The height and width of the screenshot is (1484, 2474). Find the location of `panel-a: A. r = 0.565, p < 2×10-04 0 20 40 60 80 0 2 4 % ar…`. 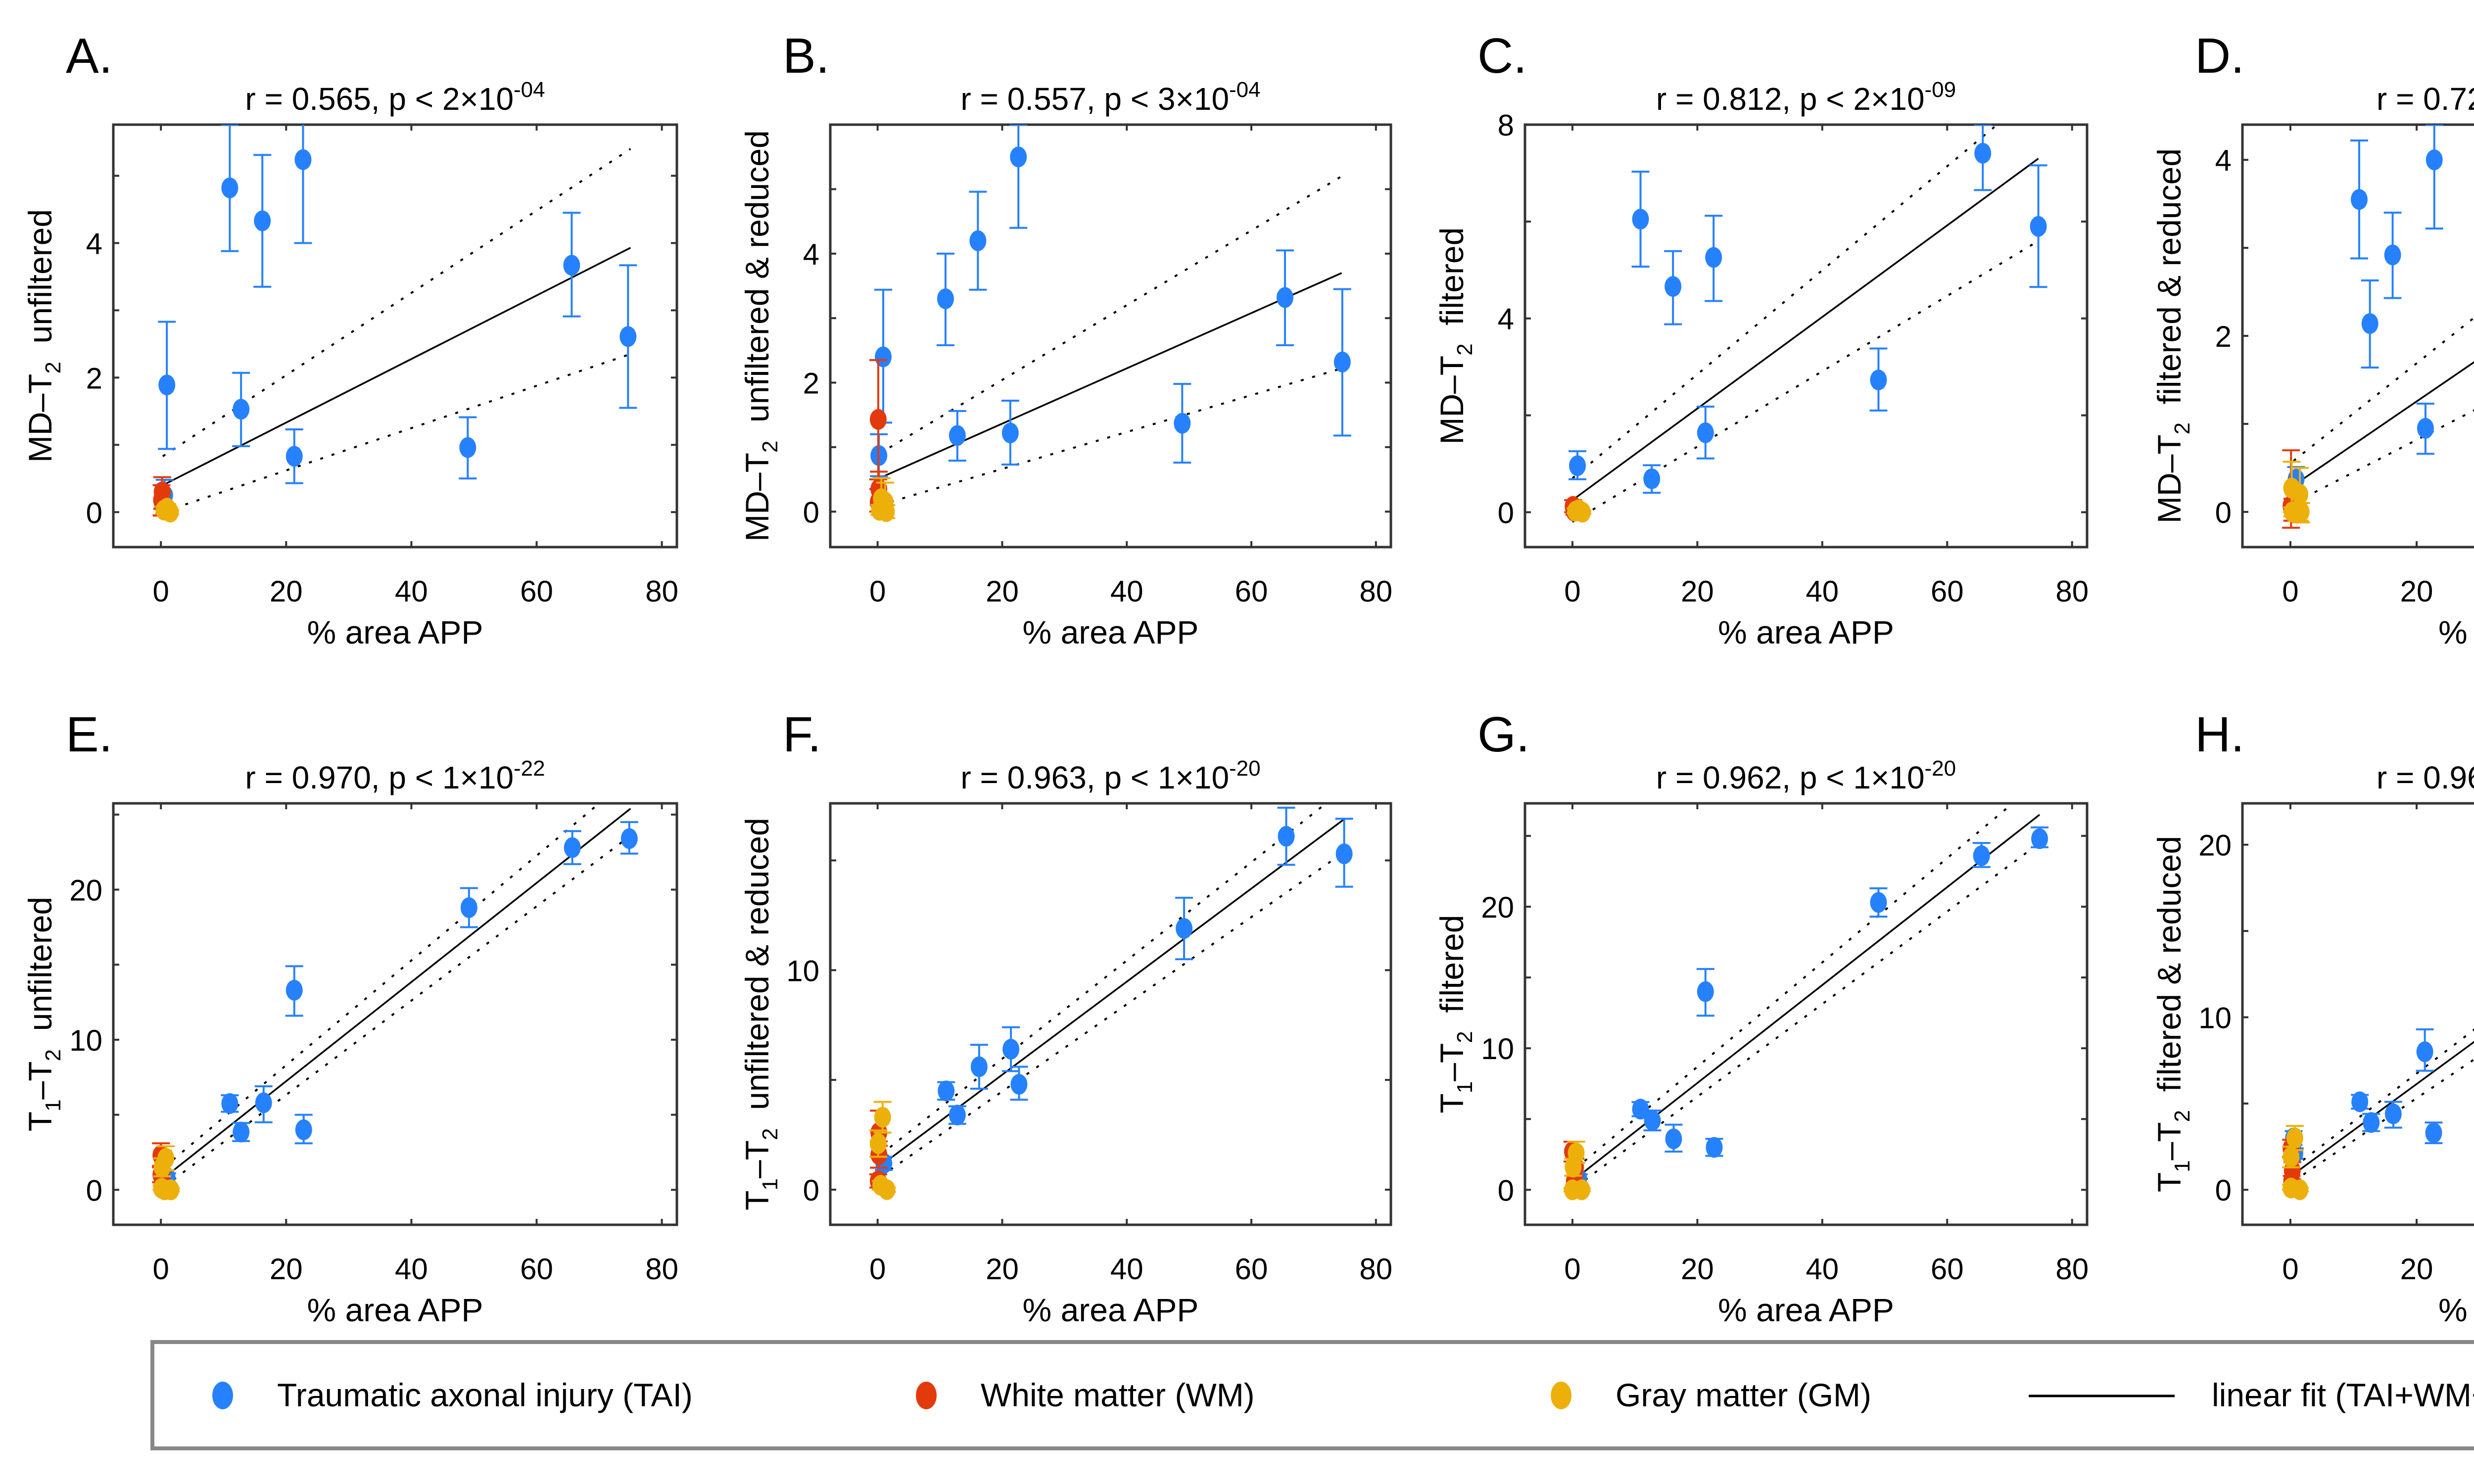

panel-a: A. r = 0.565, p < 2×10-04 0 20 40 60 80 0 2 4 % ar… is located at coordinates (350, 339).